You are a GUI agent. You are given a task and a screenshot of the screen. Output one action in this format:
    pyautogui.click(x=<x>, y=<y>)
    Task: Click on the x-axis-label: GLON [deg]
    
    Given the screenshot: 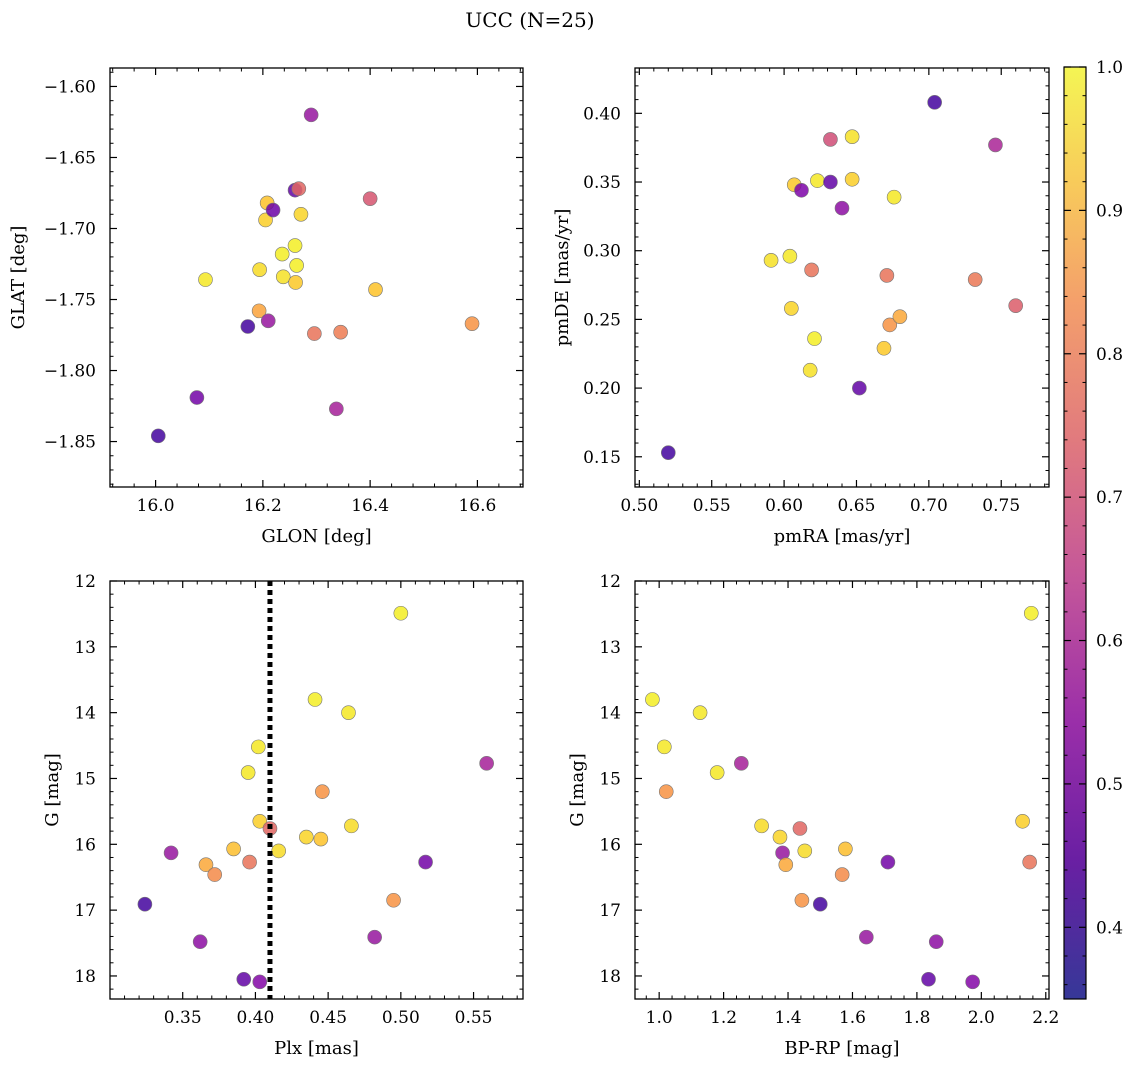 What is the action you would take?
    pyautogui.click(x=316, y=536)
    